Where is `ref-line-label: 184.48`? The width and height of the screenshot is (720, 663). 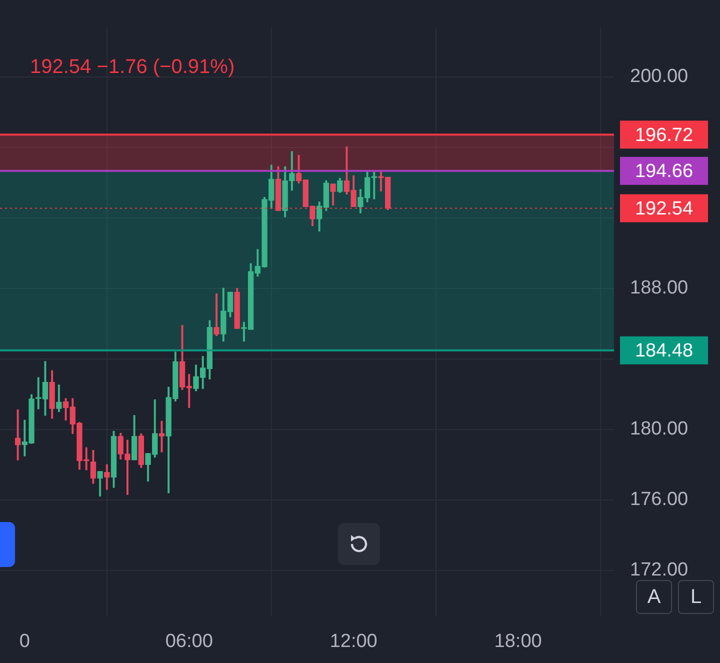
ref-line-label: 184.48 is located at coordinates (664, 351).